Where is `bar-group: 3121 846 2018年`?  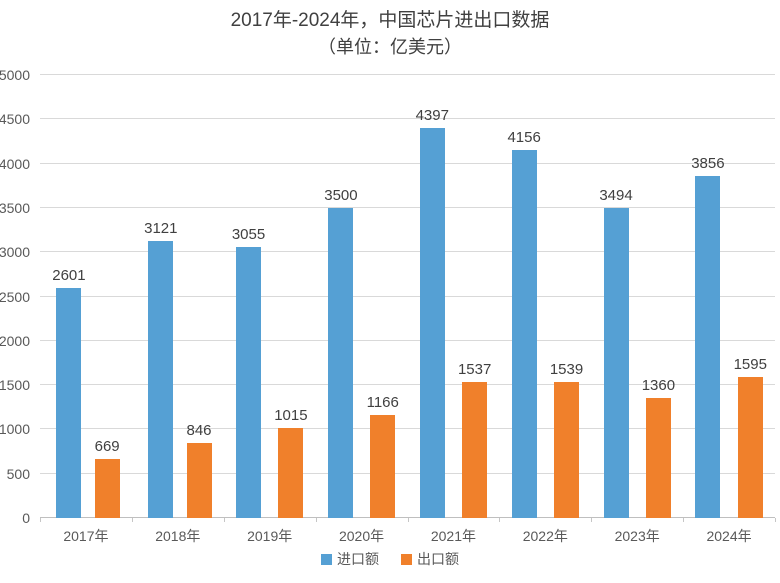
bar-group: 3121 846 2018年 is located at coordinates (178, 309).